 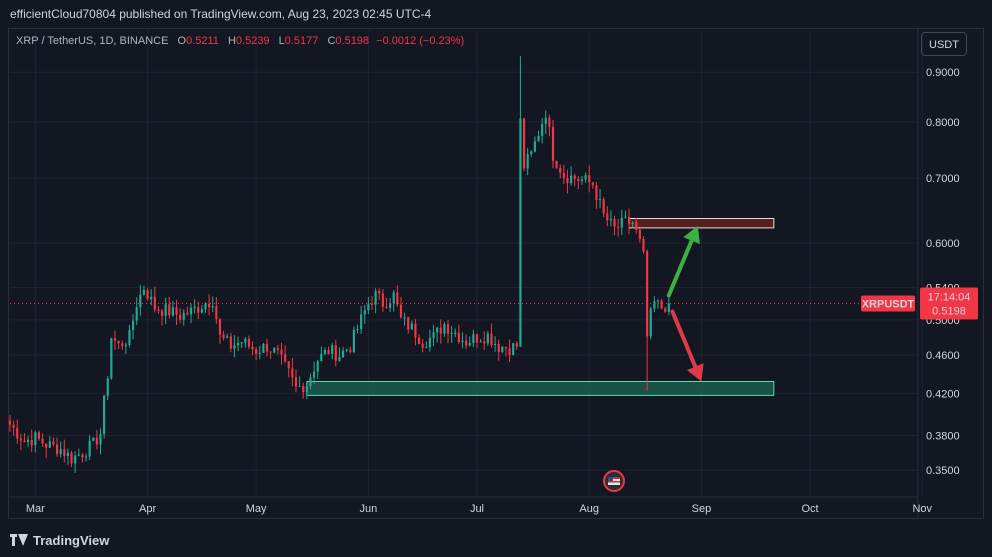 What do you see at coordinates (301, 41) in the screenshot?
I see `low-value: 0.5177` at bounding box center [301, 41].